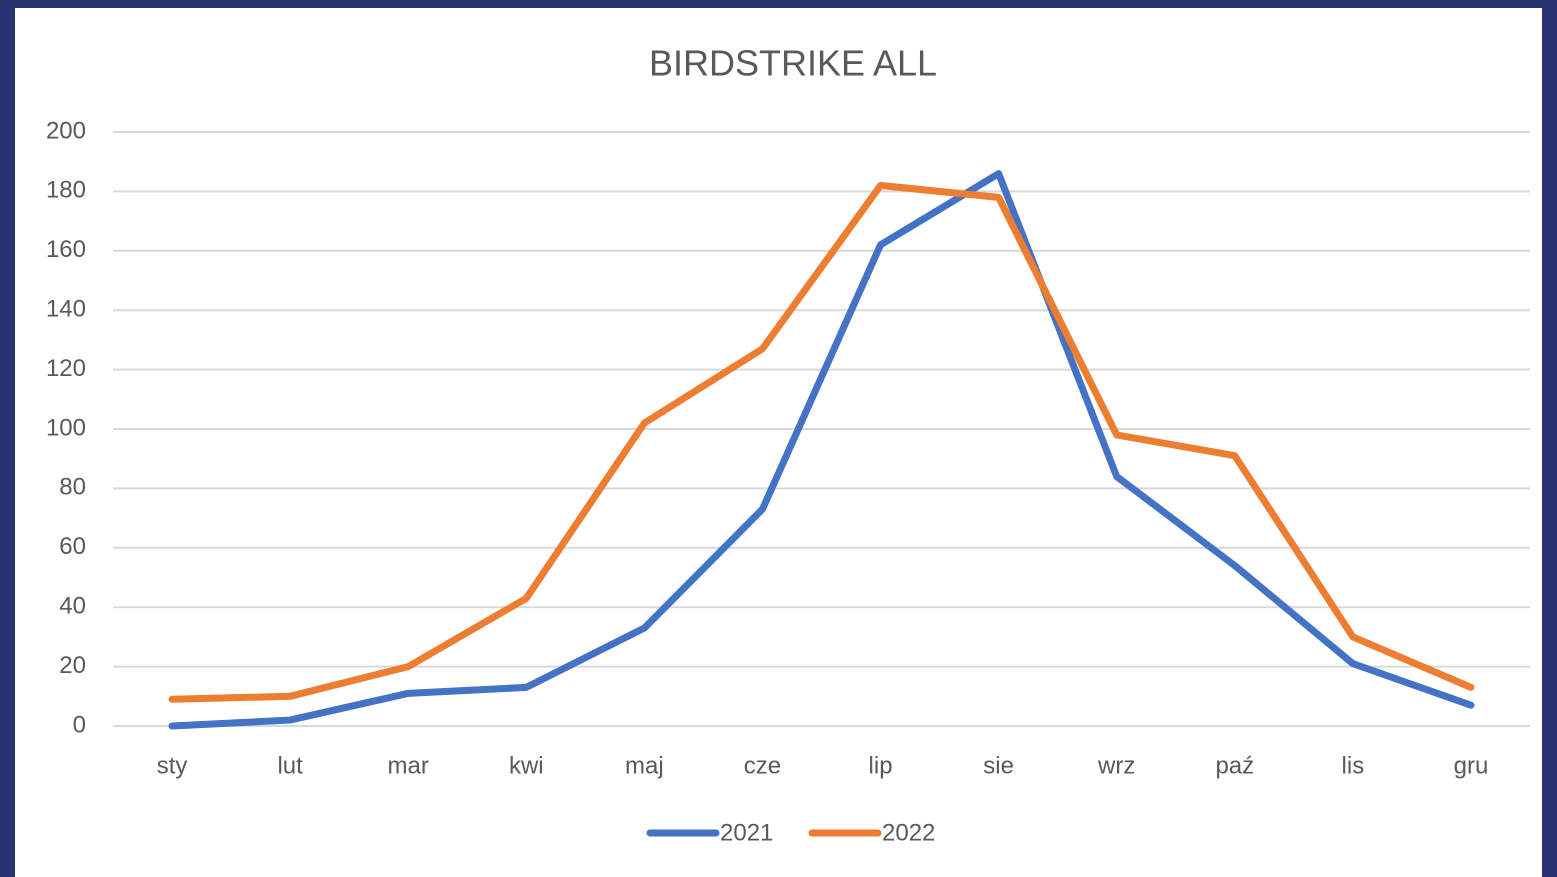  What do you see at coordinates (762, 765) in the screenshot?
I see `x-tick-label: cze` at bounding box center [762, 765].